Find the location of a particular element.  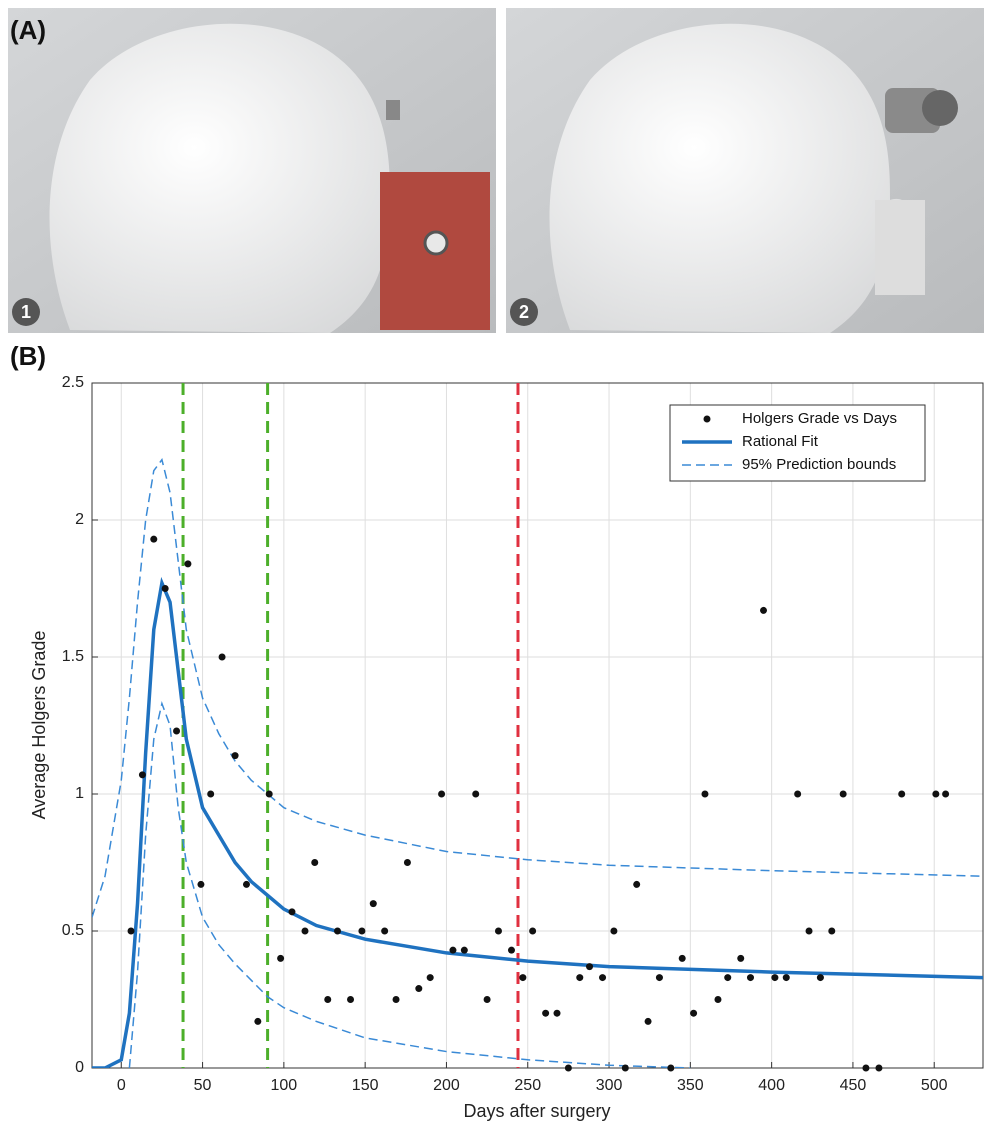

y-tick-label: 1 is located at coordinates (79, 793).